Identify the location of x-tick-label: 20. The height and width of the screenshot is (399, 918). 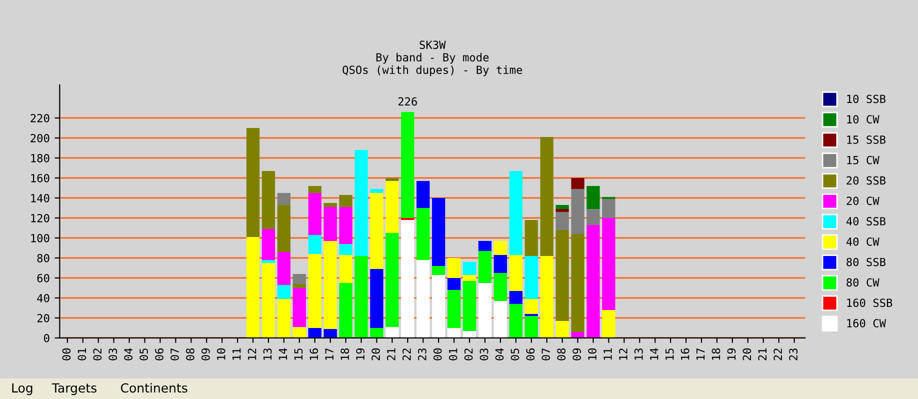
(376, 354).